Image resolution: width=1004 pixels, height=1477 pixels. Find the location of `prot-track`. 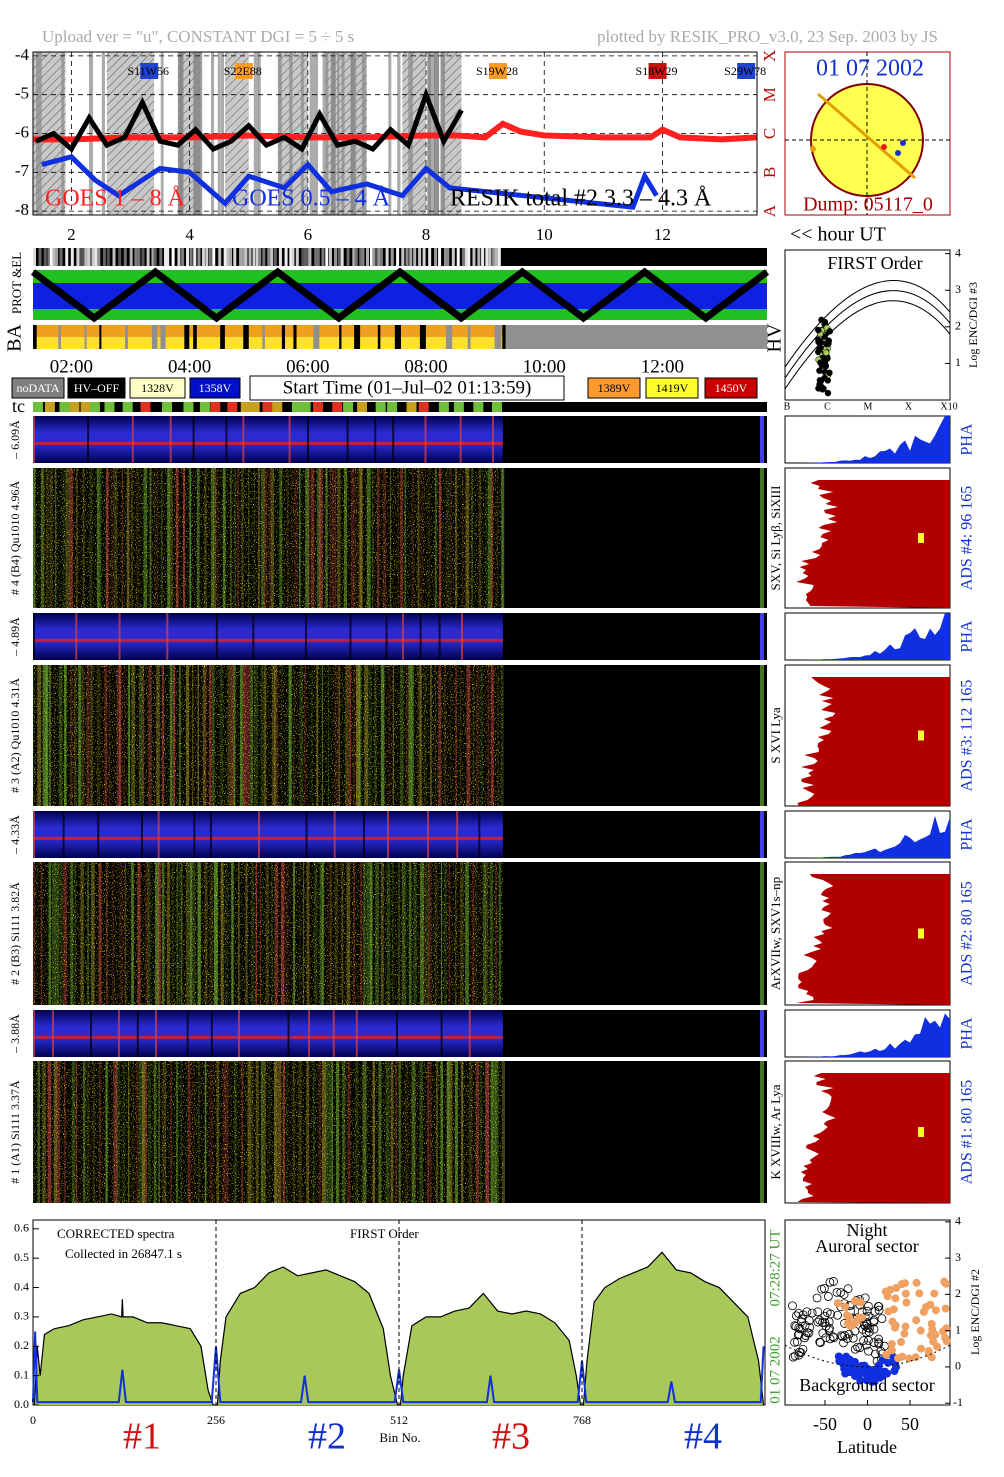

prot-track is located at coordinates (400, 295).